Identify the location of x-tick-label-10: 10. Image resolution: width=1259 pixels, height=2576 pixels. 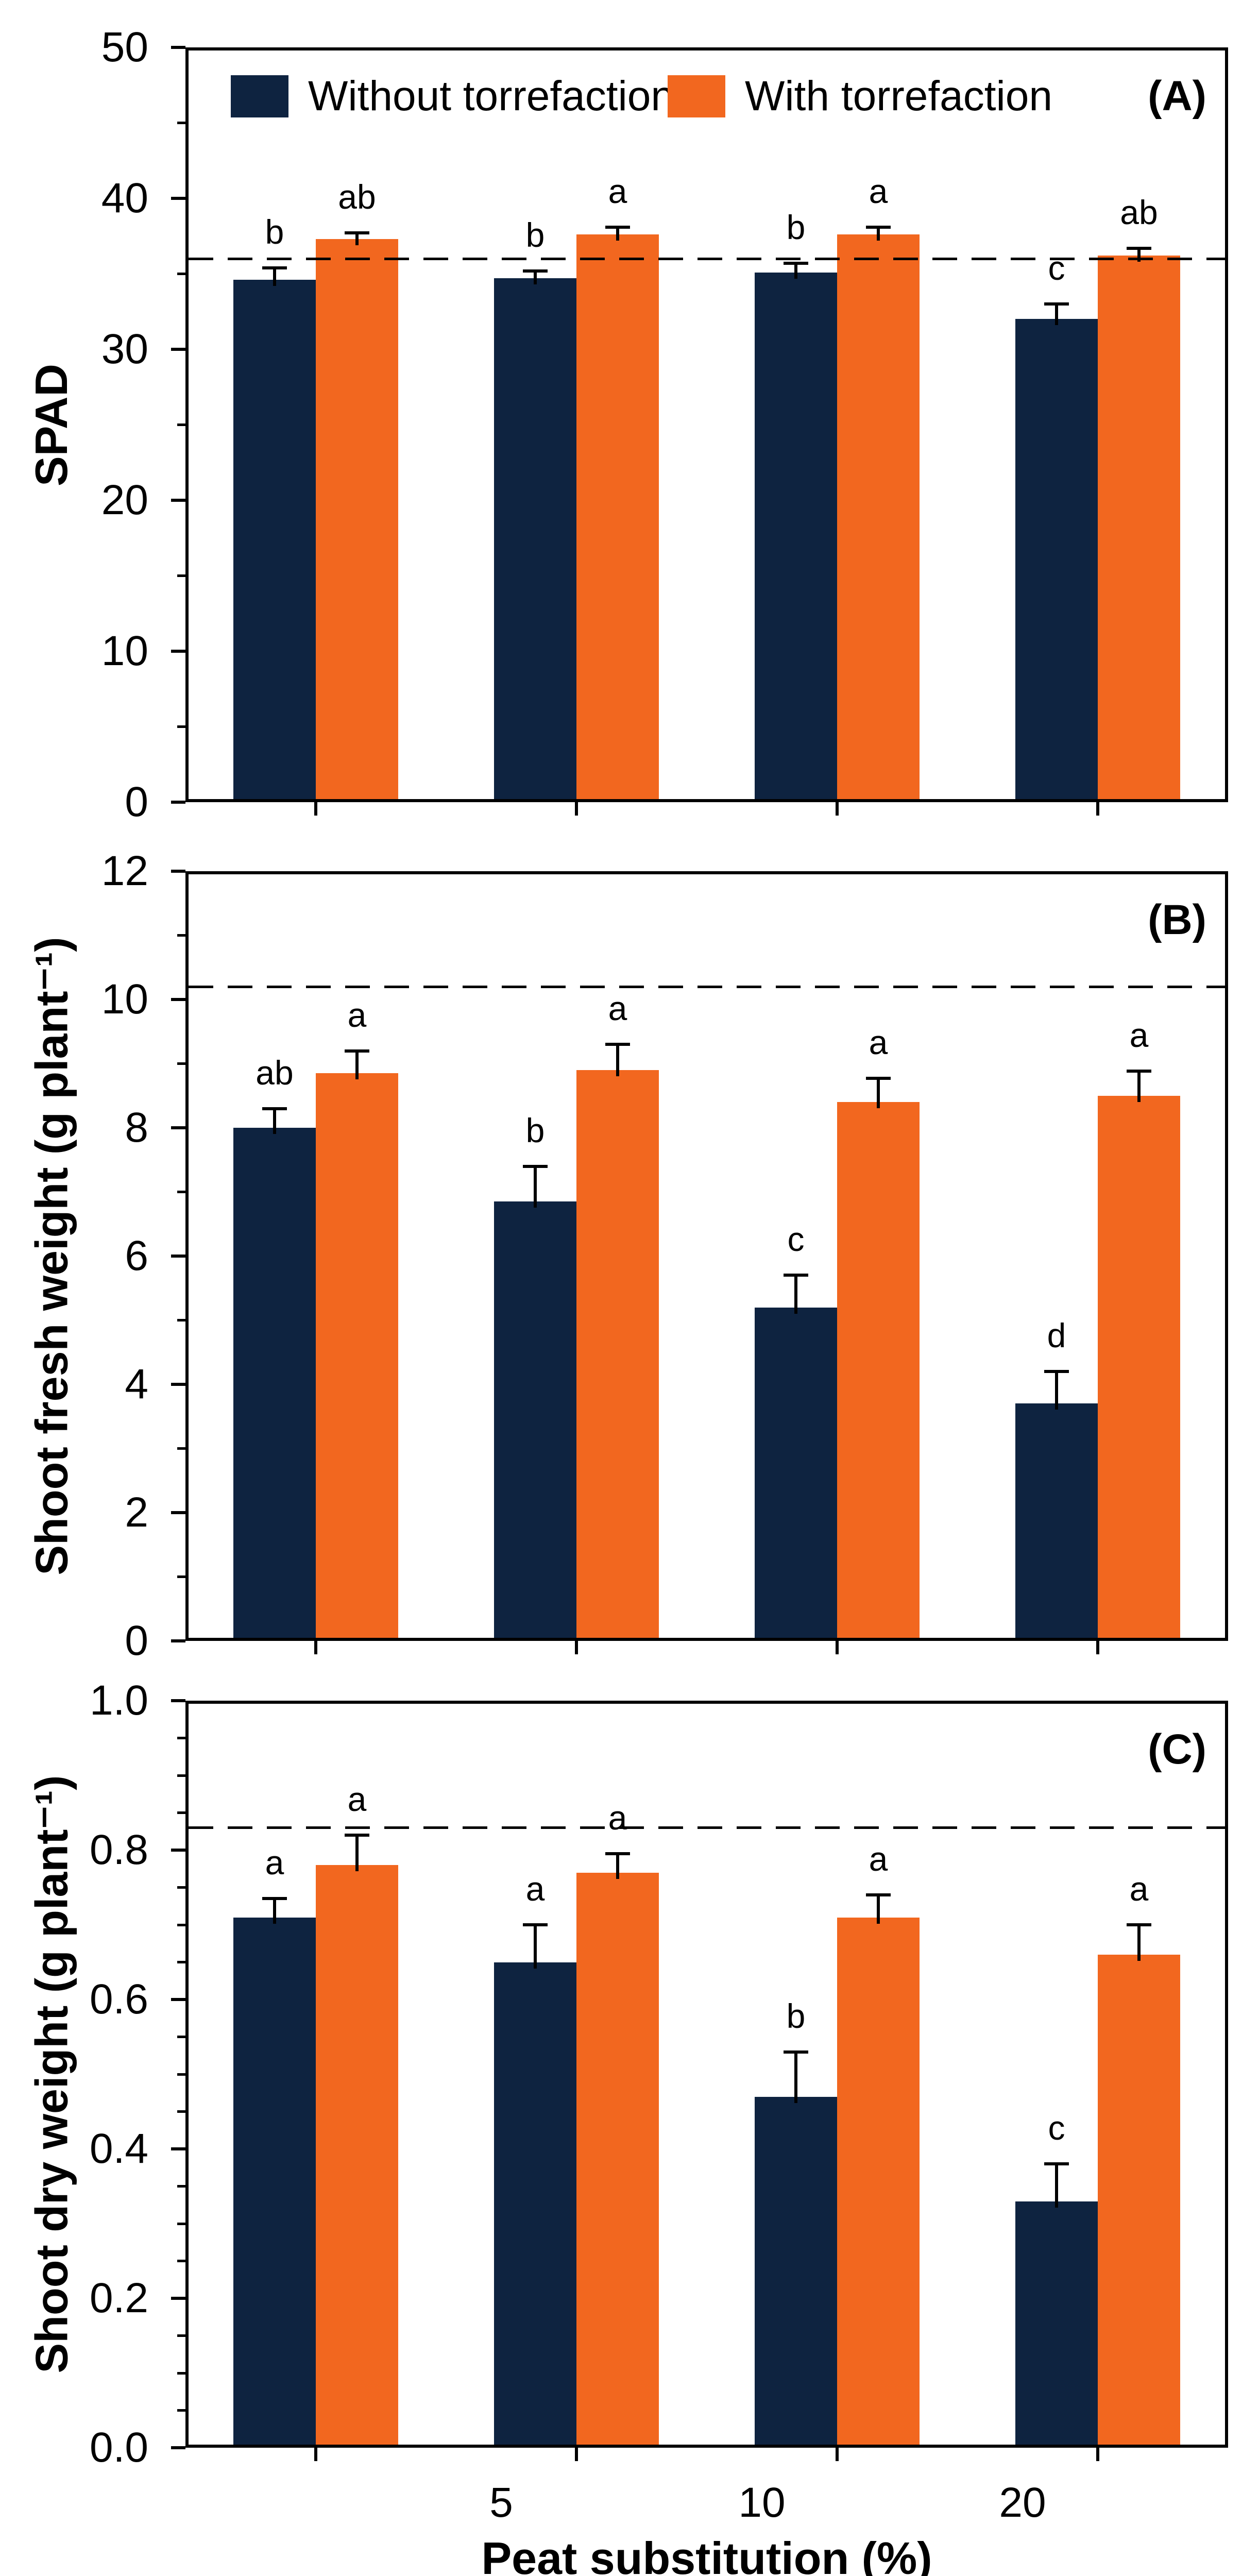
(762, 2502).